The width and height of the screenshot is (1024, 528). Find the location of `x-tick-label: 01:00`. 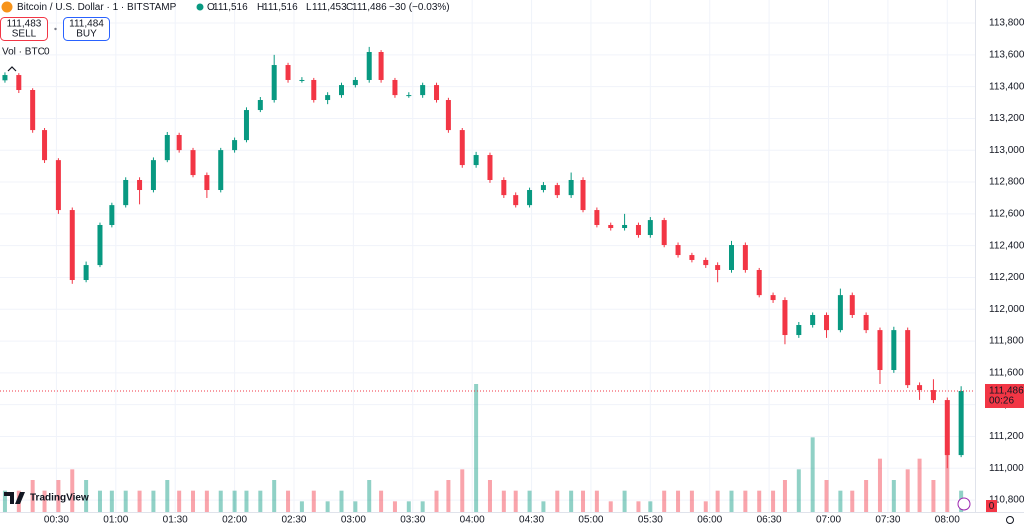

x-tick-label: 01:00 is located at coordinates (115, 520).